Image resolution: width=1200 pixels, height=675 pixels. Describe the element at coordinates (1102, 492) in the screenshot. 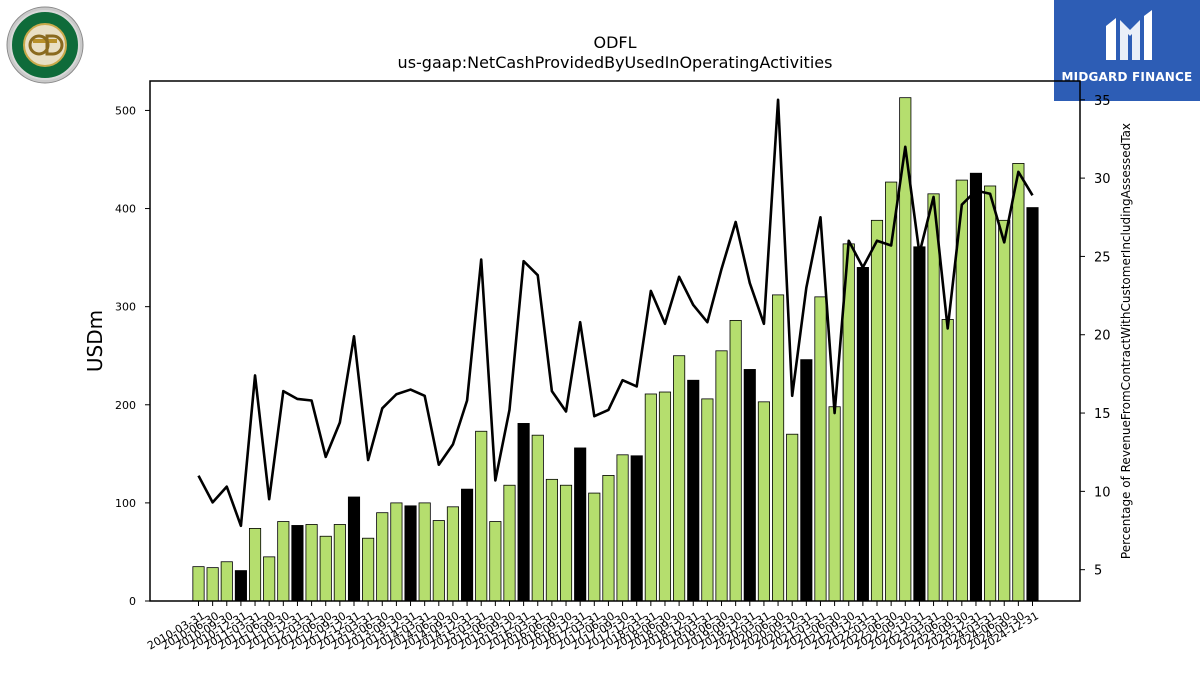

I see `y2-tick-label: 10` at that location.